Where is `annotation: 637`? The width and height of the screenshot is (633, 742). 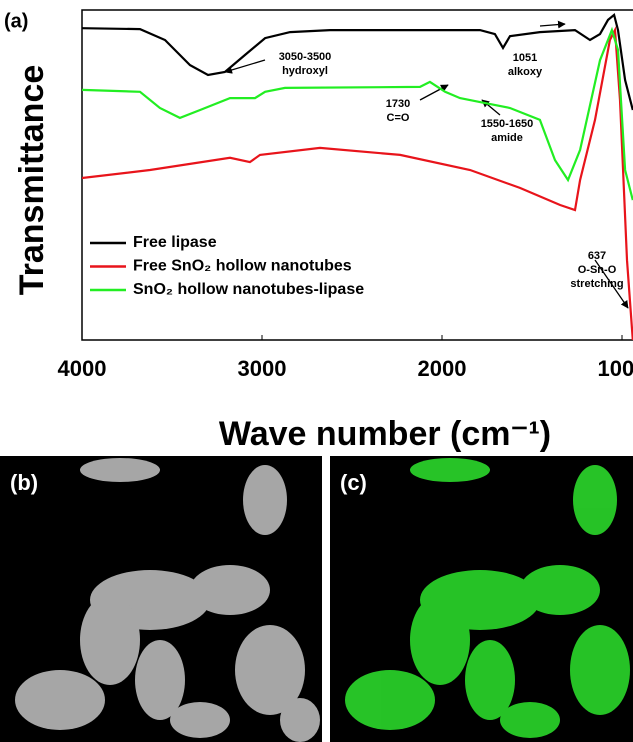 annotation: 637 is located at coordinates (597, 256).